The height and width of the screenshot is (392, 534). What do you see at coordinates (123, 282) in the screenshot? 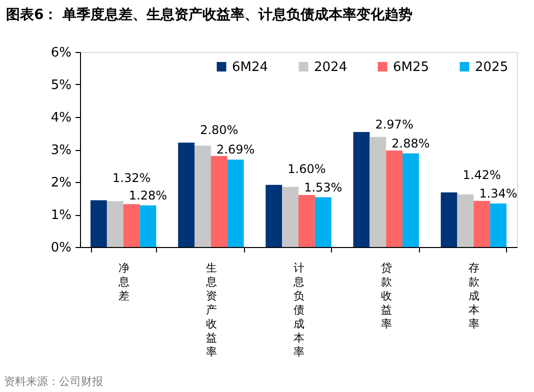
I see `x-tick-label: 净息差` at bounding box center [123, 282].